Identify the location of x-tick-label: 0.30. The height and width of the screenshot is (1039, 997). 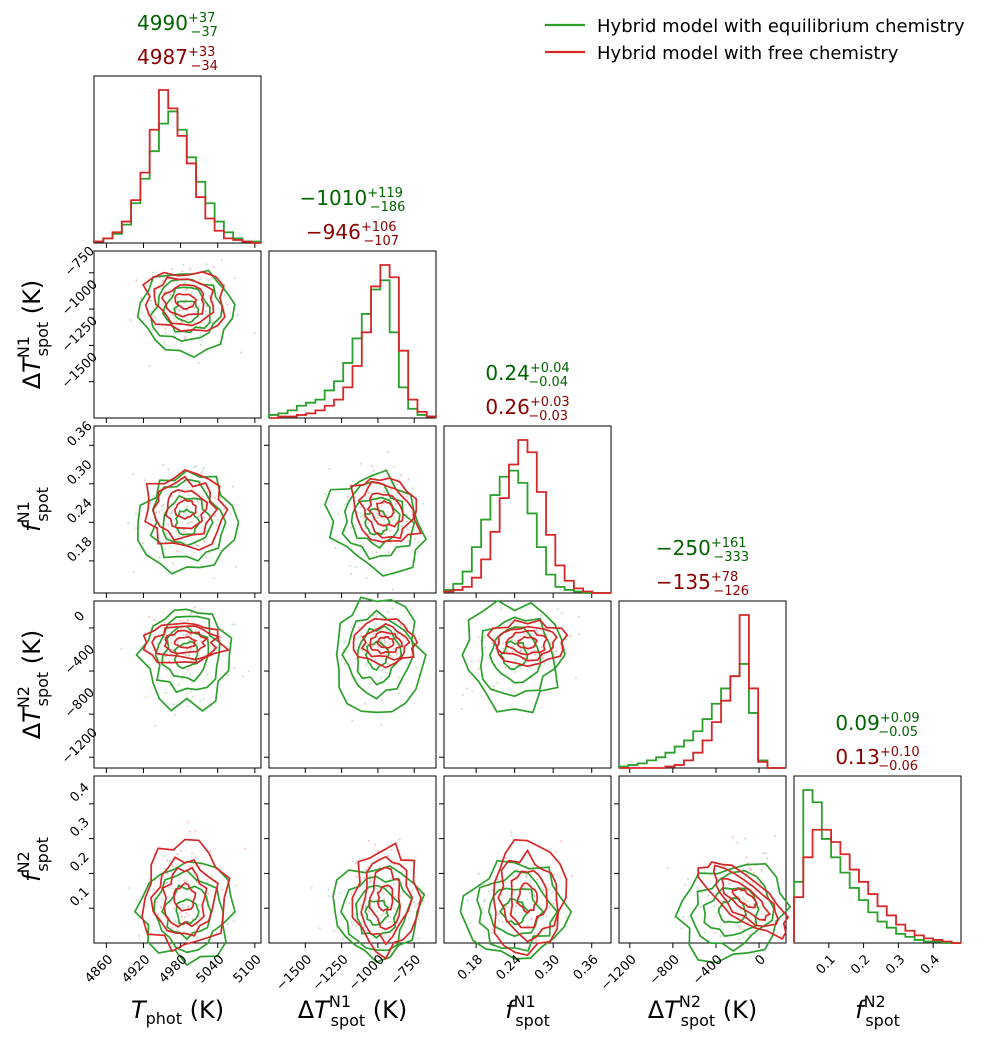
(547, 967).